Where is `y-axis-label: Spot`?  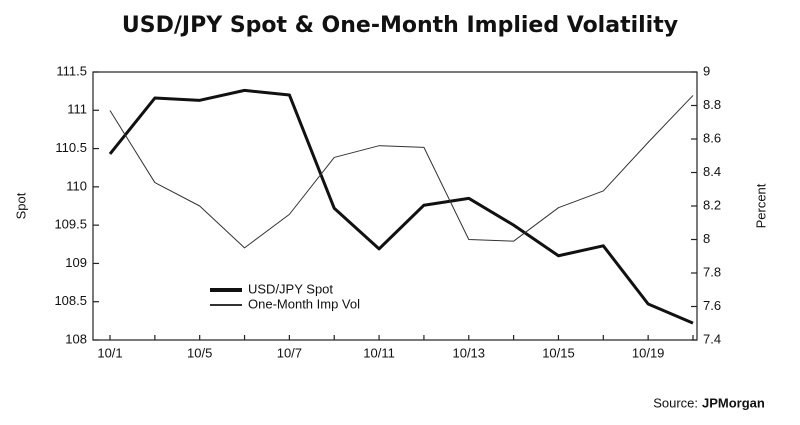 y-axis-label: Spot is located at coordinates (20, 205).